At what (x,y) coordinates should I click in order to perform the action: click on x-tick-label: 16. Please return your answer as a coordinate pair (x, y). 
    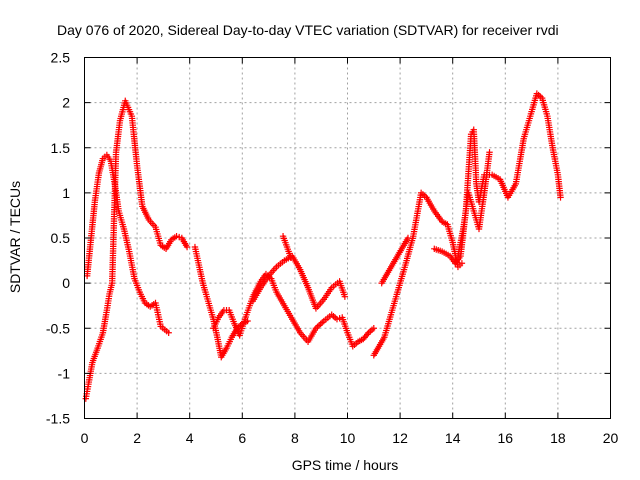
    Looking at the image, I should click on (506, 438).